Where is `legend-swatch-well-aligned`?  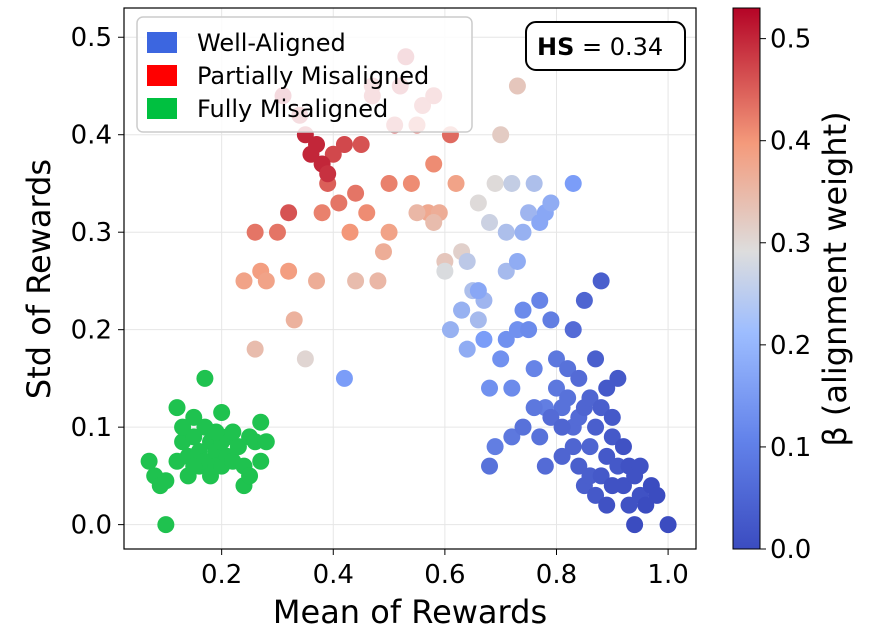
legend-swatch-well-aligned is located at coordinates (162, 42).